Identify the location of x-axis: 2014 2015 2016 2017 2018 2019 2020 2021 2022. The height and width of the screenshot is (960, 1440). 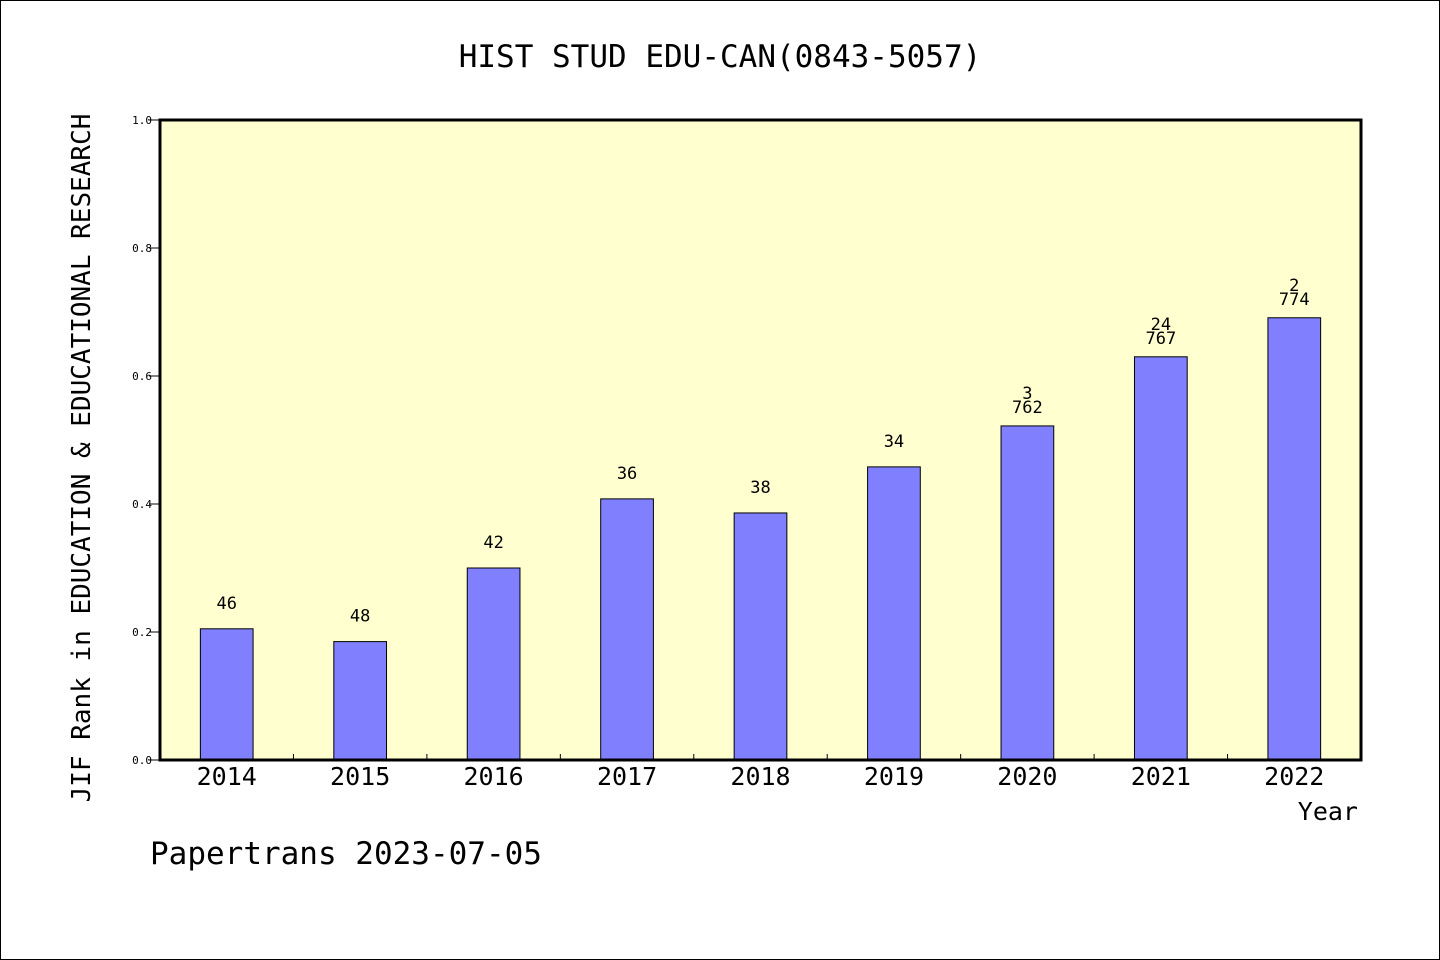
(760, 772).